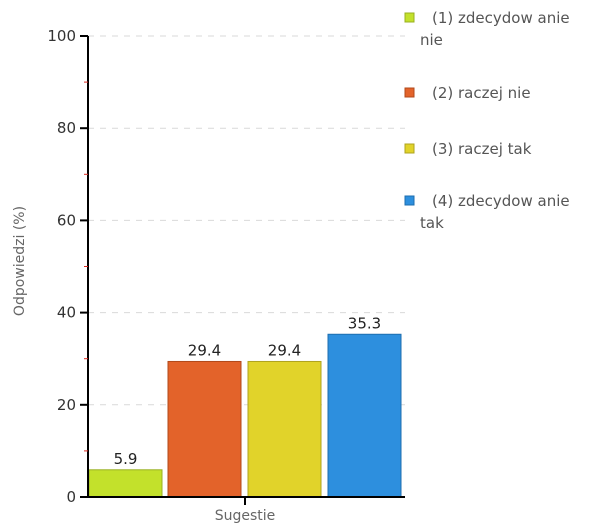 The image size is (611, 529). I want to click on legend-item: (1) zdecydow anie nie, so click(487, 29).